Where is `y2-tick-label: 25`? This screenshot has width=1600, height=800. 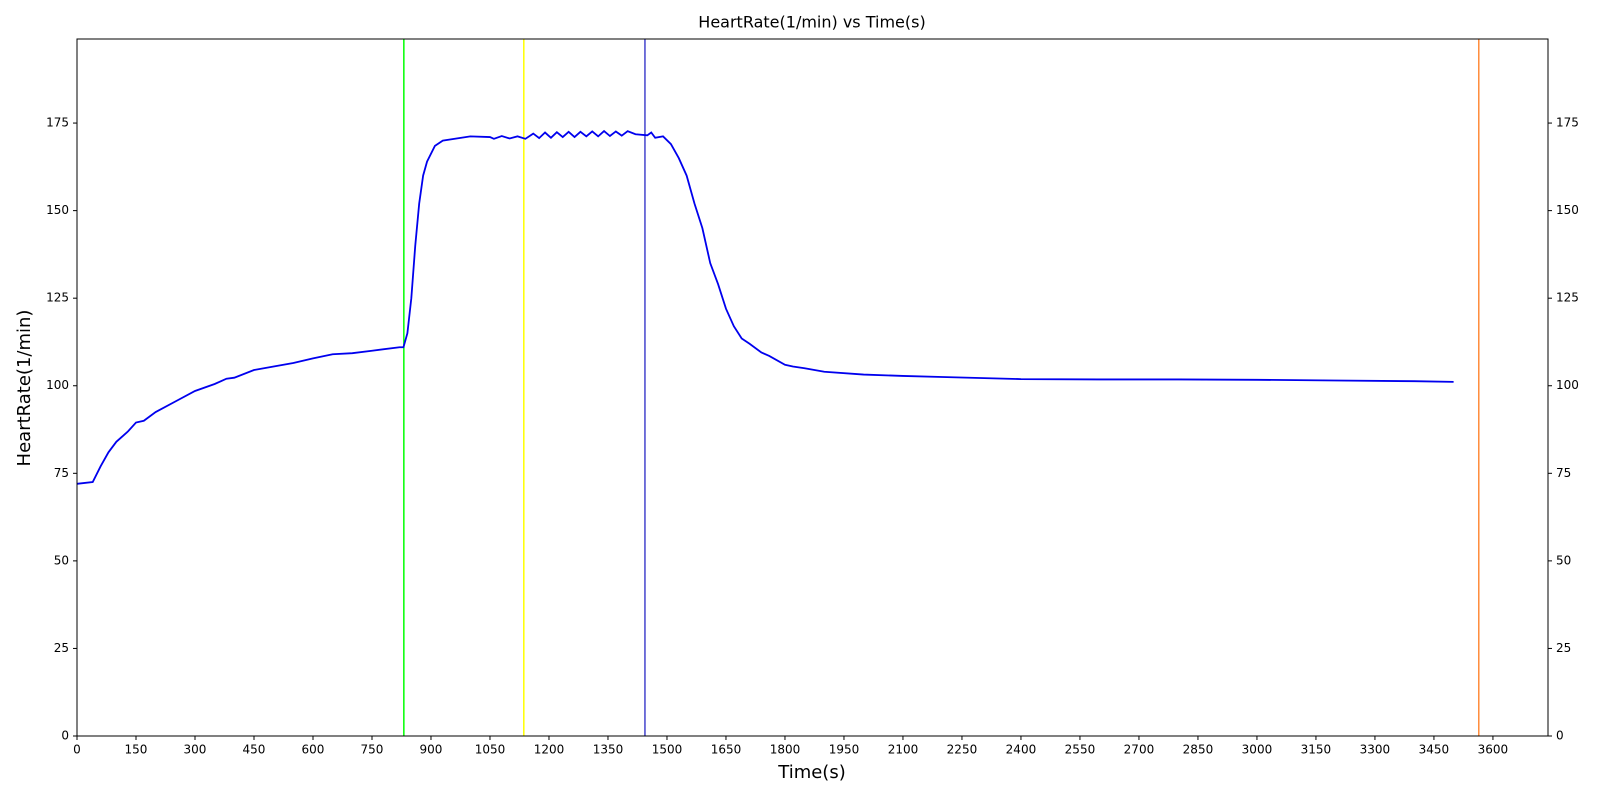
y2-tick-label: 25 is located at coordinates (1563, 648).